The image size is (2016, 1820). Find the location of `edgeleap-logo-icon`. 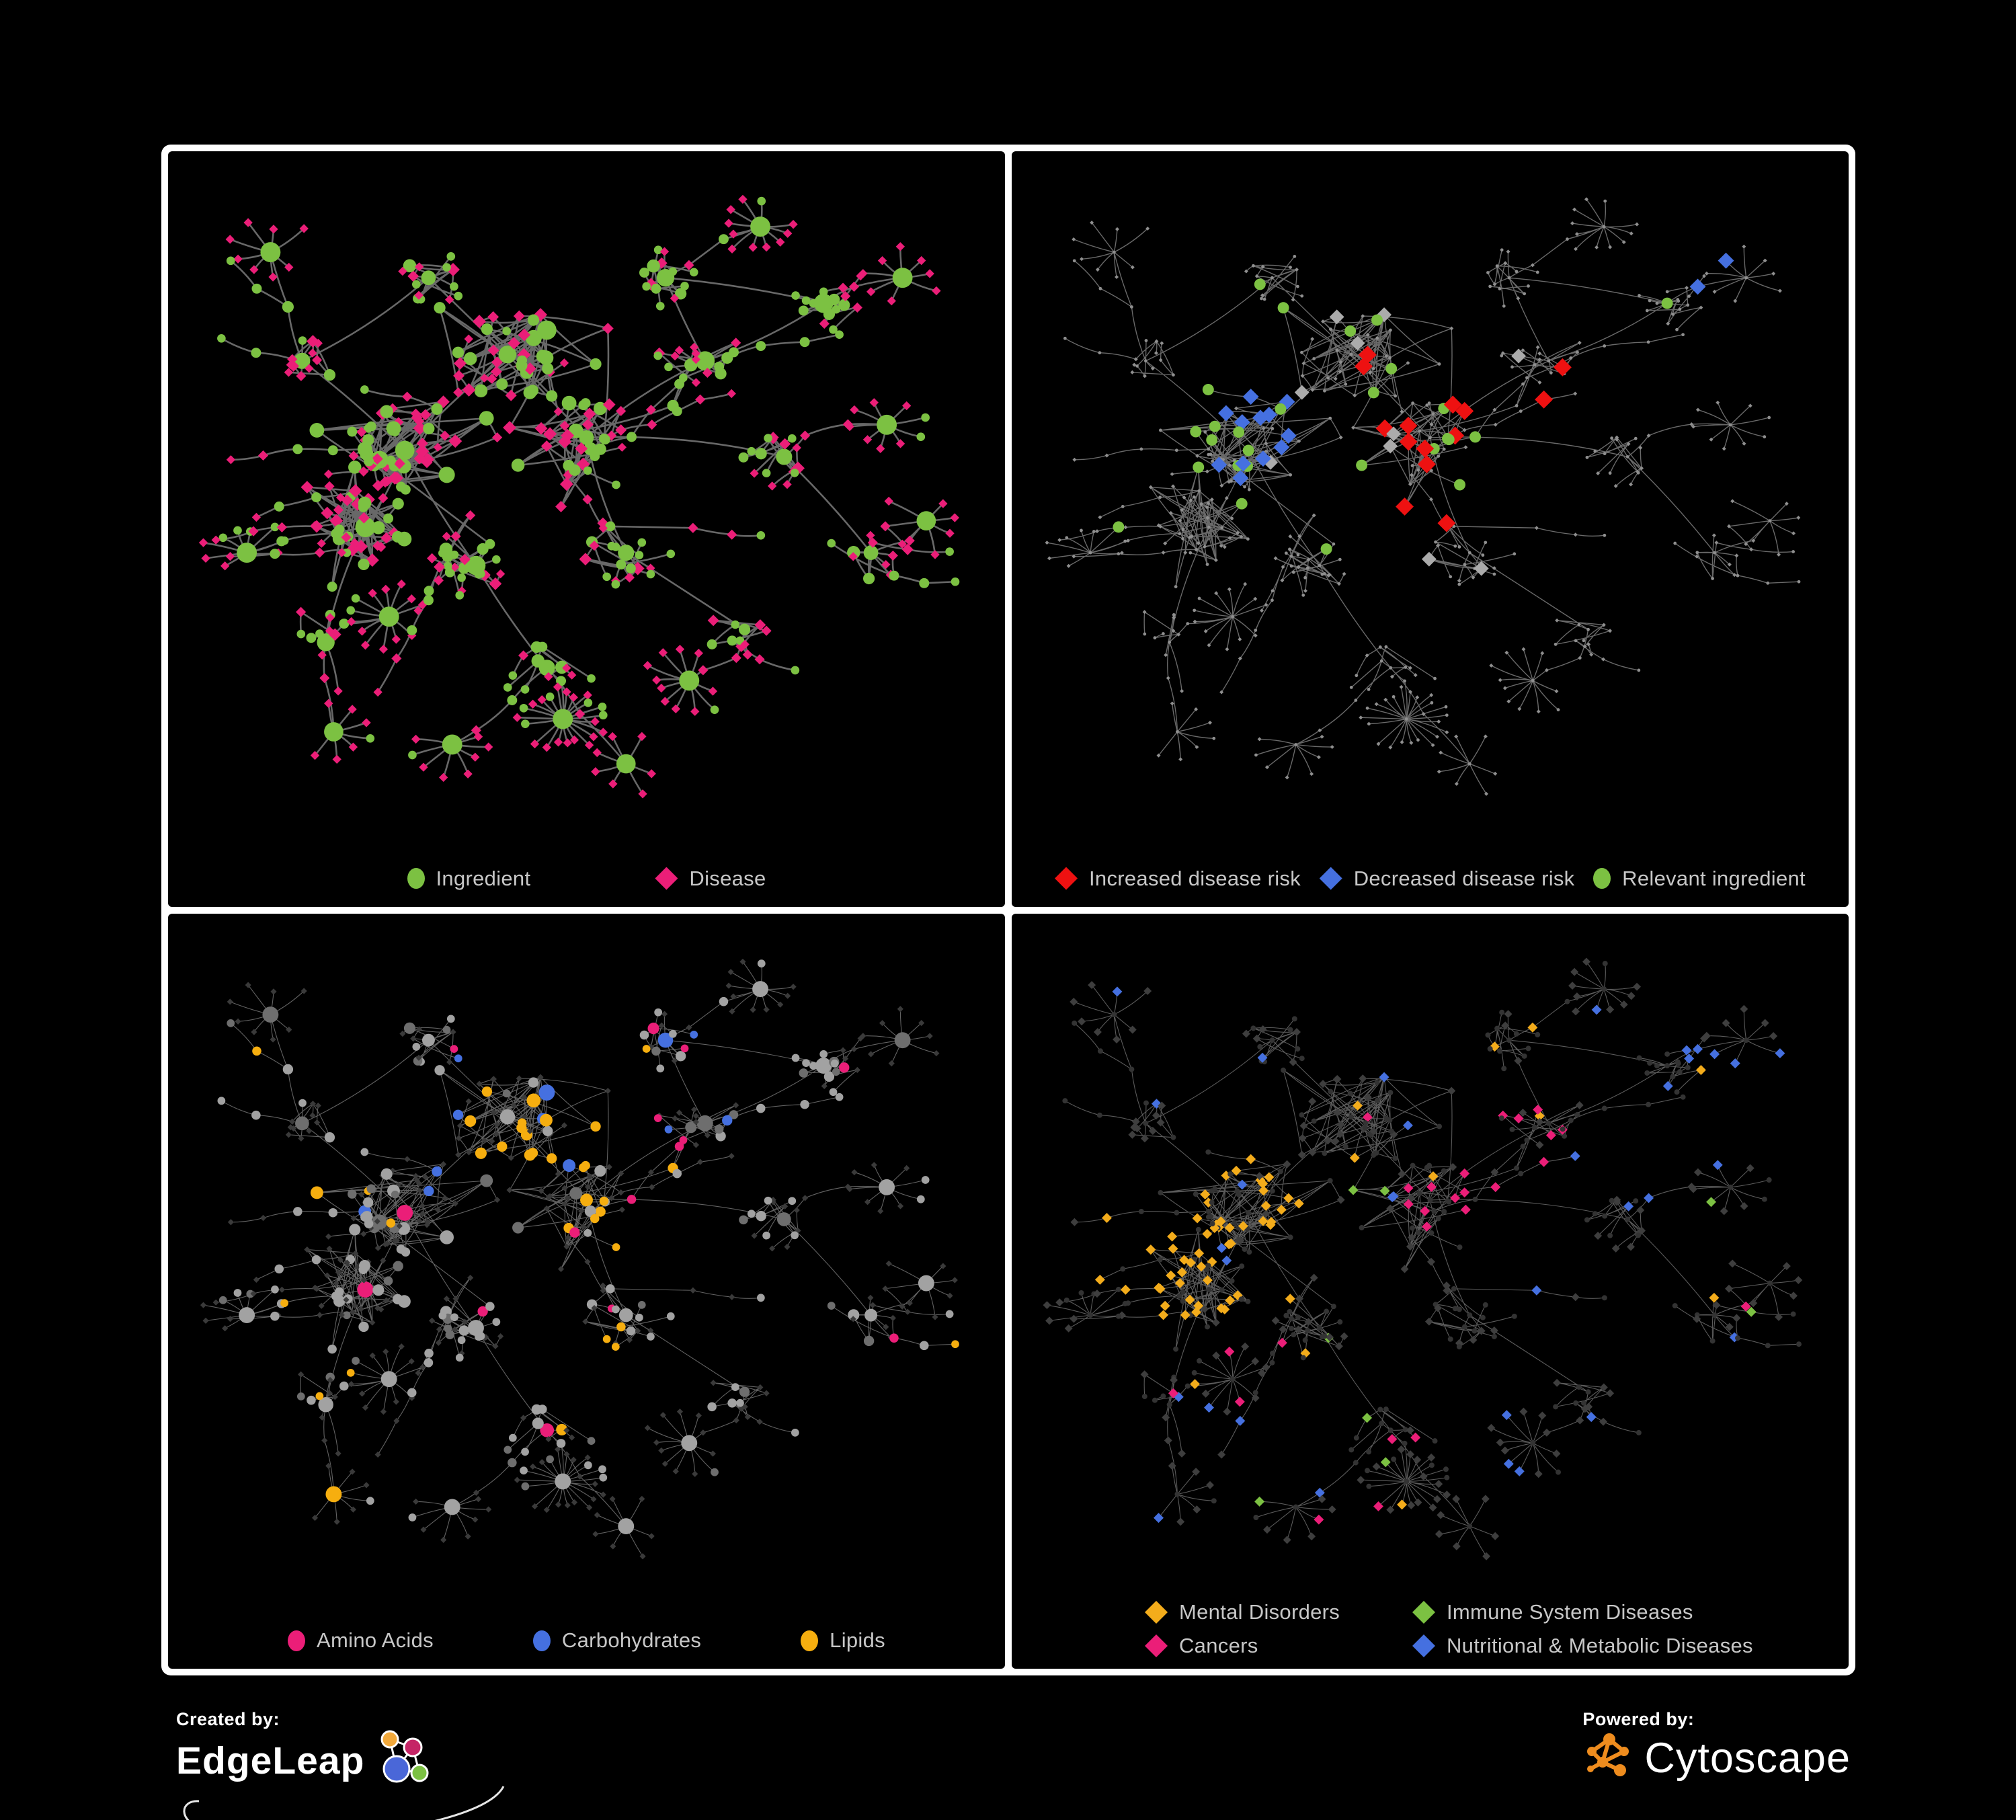

edgeleap-logo-icon is located at coordinates (404, 1756).